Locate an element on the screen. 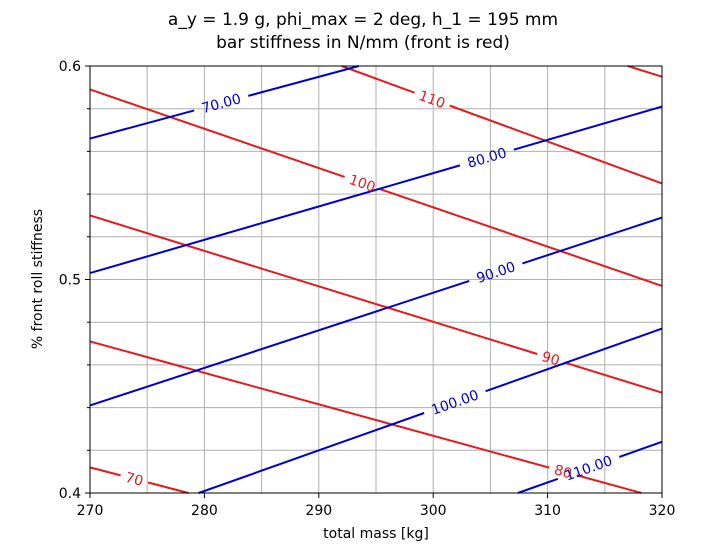 The height and width of the screenshot is (552, 703). contour-label-rear: 100.00 is located at coordinates (455, 402).